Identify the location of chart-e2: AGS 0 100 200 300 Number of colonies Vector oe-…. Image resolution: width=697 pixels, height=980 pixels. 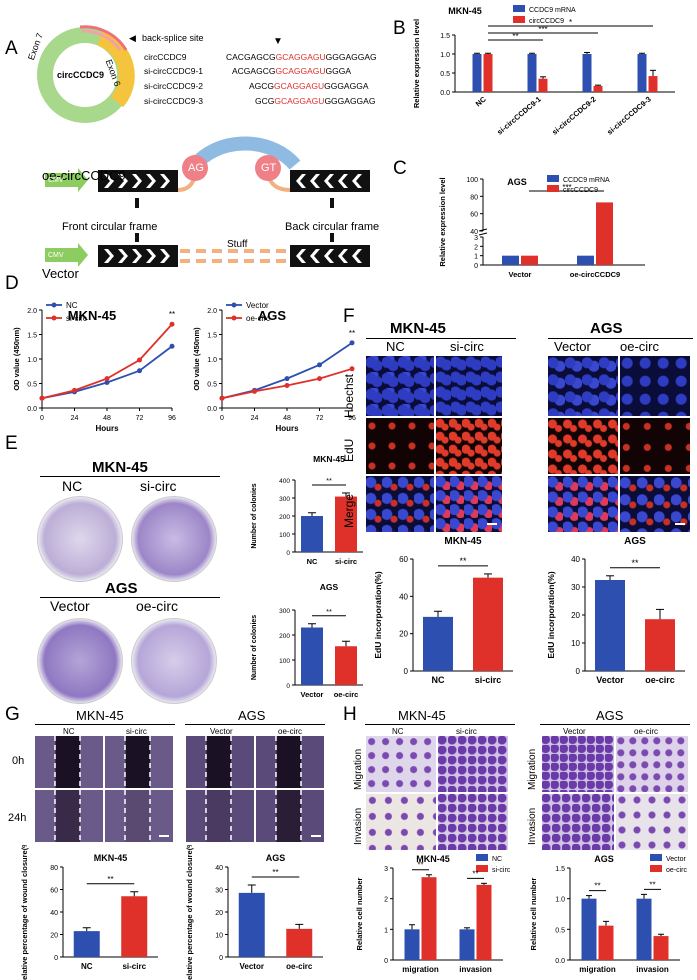
(307, 640).